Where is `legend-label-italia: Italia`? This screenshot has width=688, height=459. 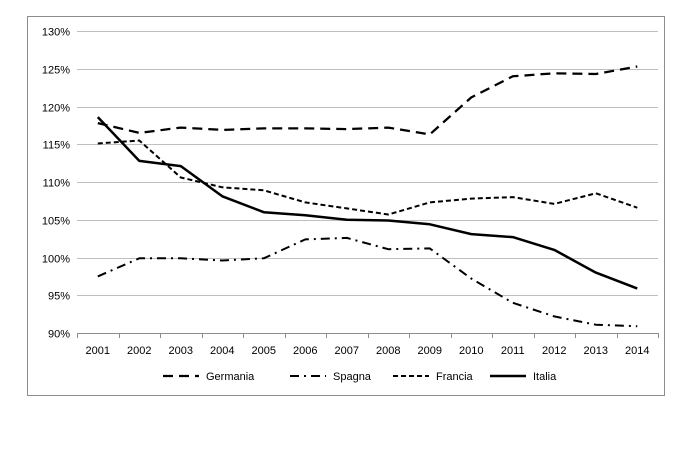 legend-label-italia: Italia is located at coordinates (545, 377).